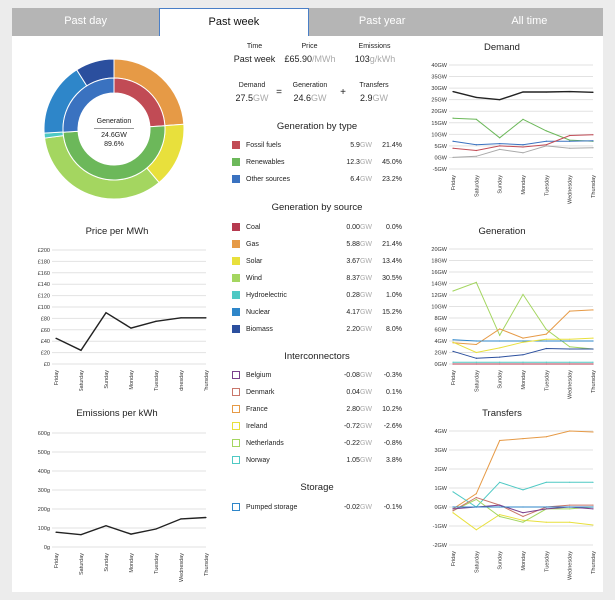 The width and height of the screenshot is (615, 600). I want to click on row-value: 0.04GW, so click(359, 392).